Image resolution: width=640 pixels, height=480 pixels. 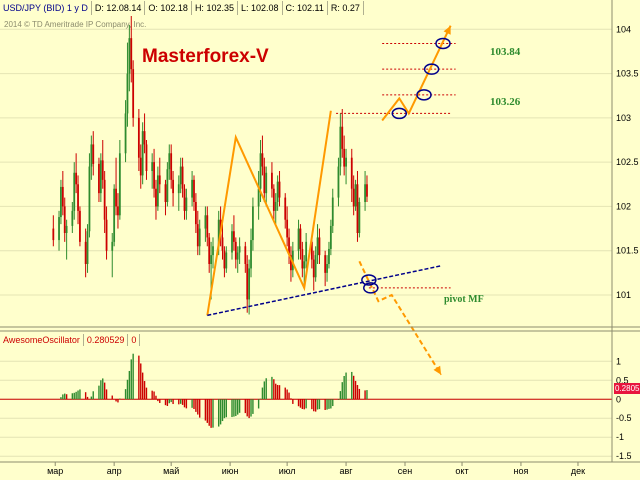 What do you see at coordinates (627, 388) in the screenshot?
I see `oscillator-last-value-badge: 0.2805` at bounding box center [627, 388].